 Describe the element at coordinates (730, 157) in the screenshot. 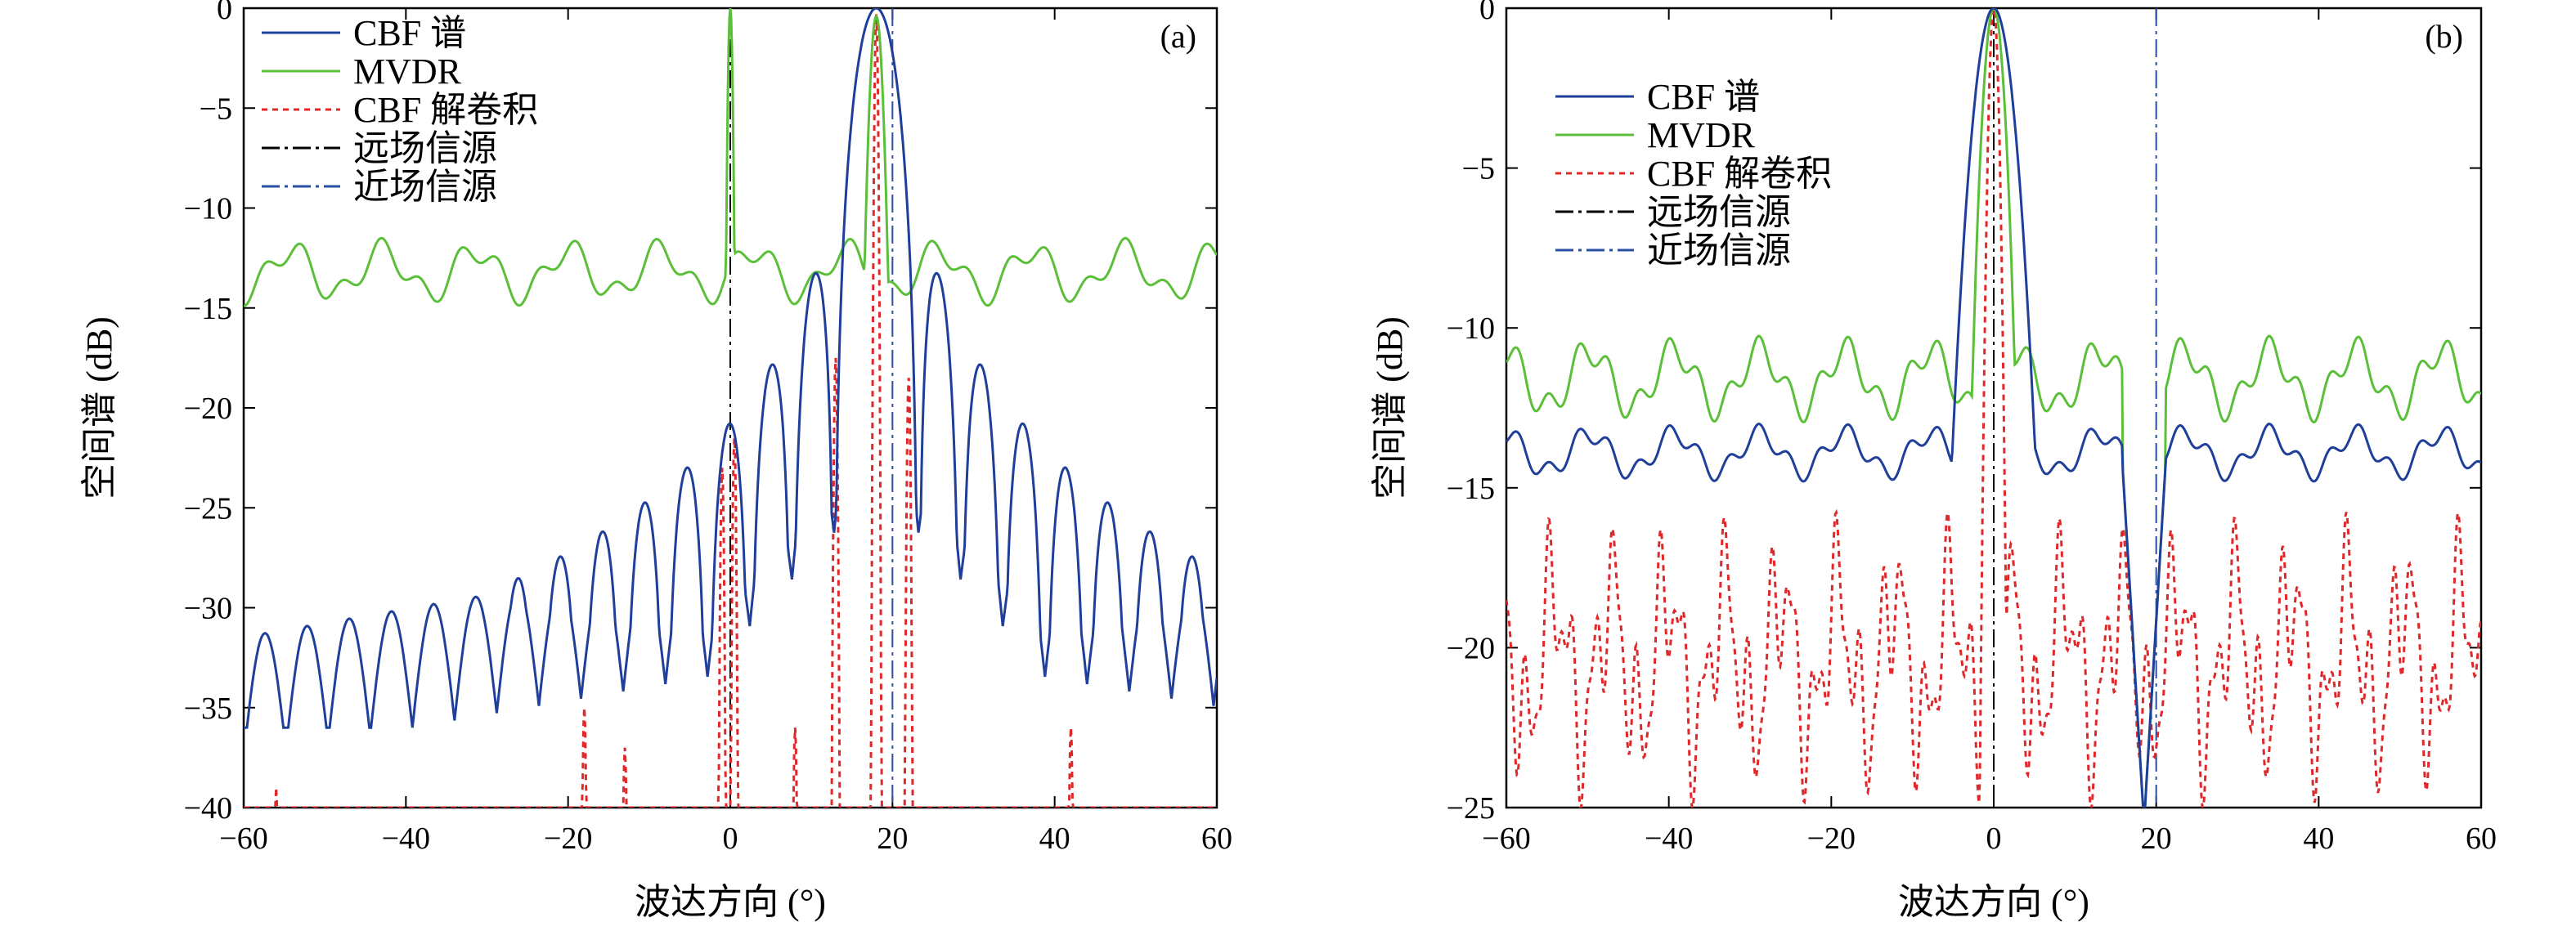

I see `series-line-mvdr` at that location.